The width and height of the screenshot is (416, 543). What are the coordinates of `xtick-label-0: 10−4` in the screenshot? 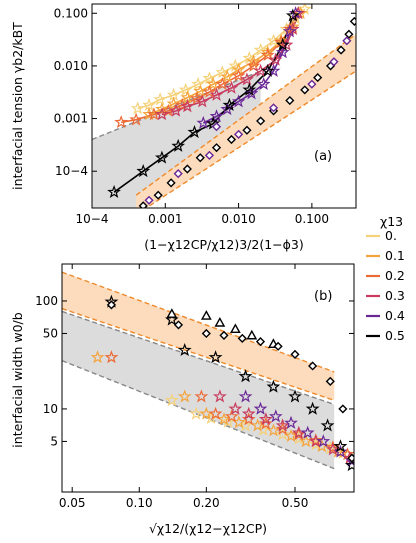 It's located at (92, 219).